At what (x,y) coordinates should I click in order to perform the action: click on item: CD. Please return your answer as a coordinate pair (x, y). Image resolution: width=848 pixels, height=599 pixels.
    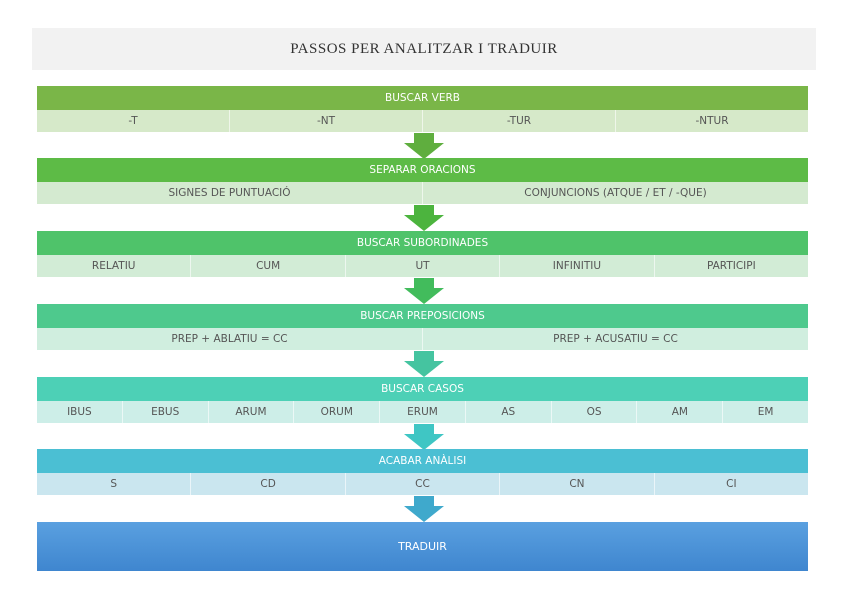
    Looking at the image, I should click on (268, 484).